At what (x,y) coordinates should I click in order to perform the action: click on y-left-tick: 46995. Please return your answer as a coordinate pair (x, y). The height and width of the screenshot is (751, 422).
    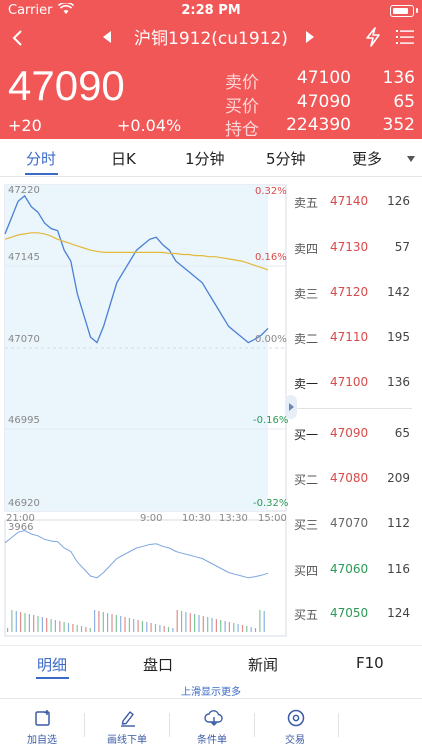
    Looking at the image, I should click on (24, 420).